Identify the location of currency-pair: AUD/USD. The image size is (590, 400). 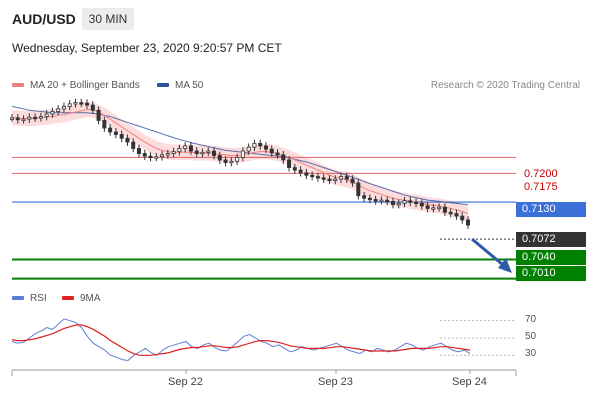
(44, 19).